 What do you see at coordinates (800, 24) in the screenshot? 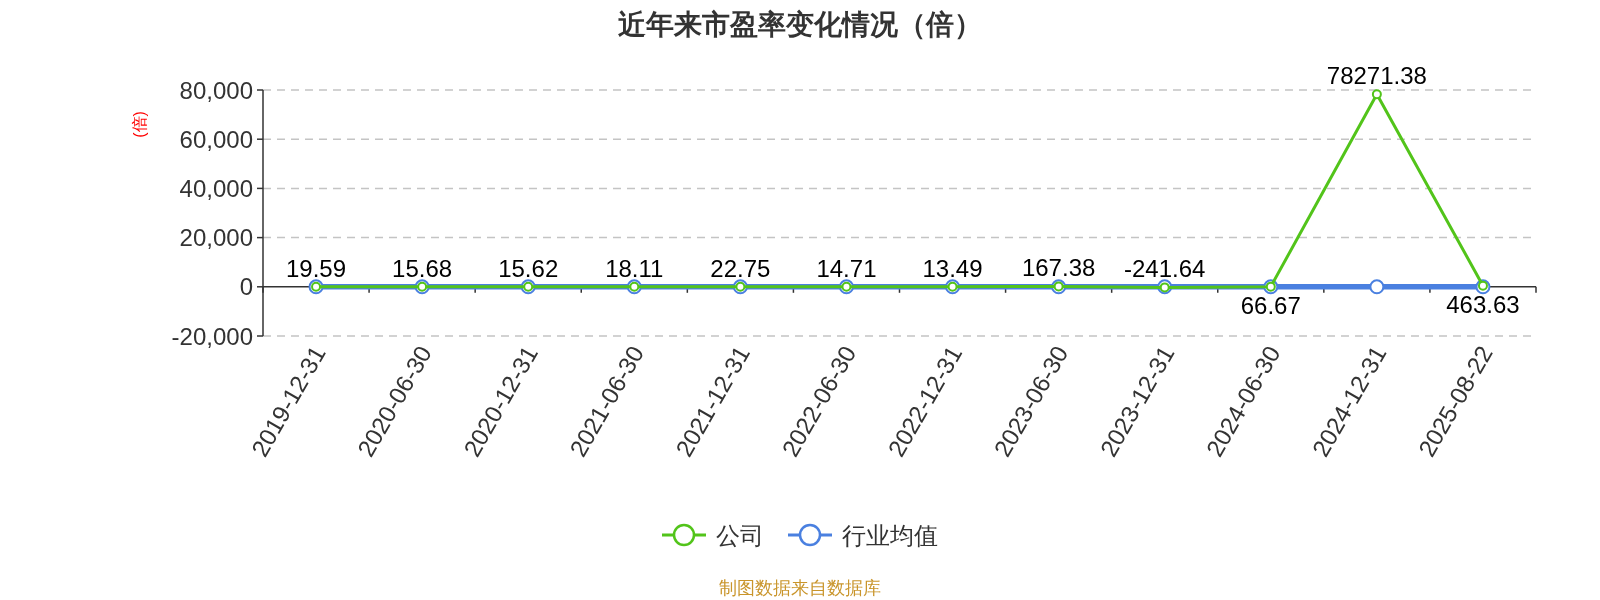
I see `title: 近年来市盈率变化情况（倍）` at bounding box center [800, 24].